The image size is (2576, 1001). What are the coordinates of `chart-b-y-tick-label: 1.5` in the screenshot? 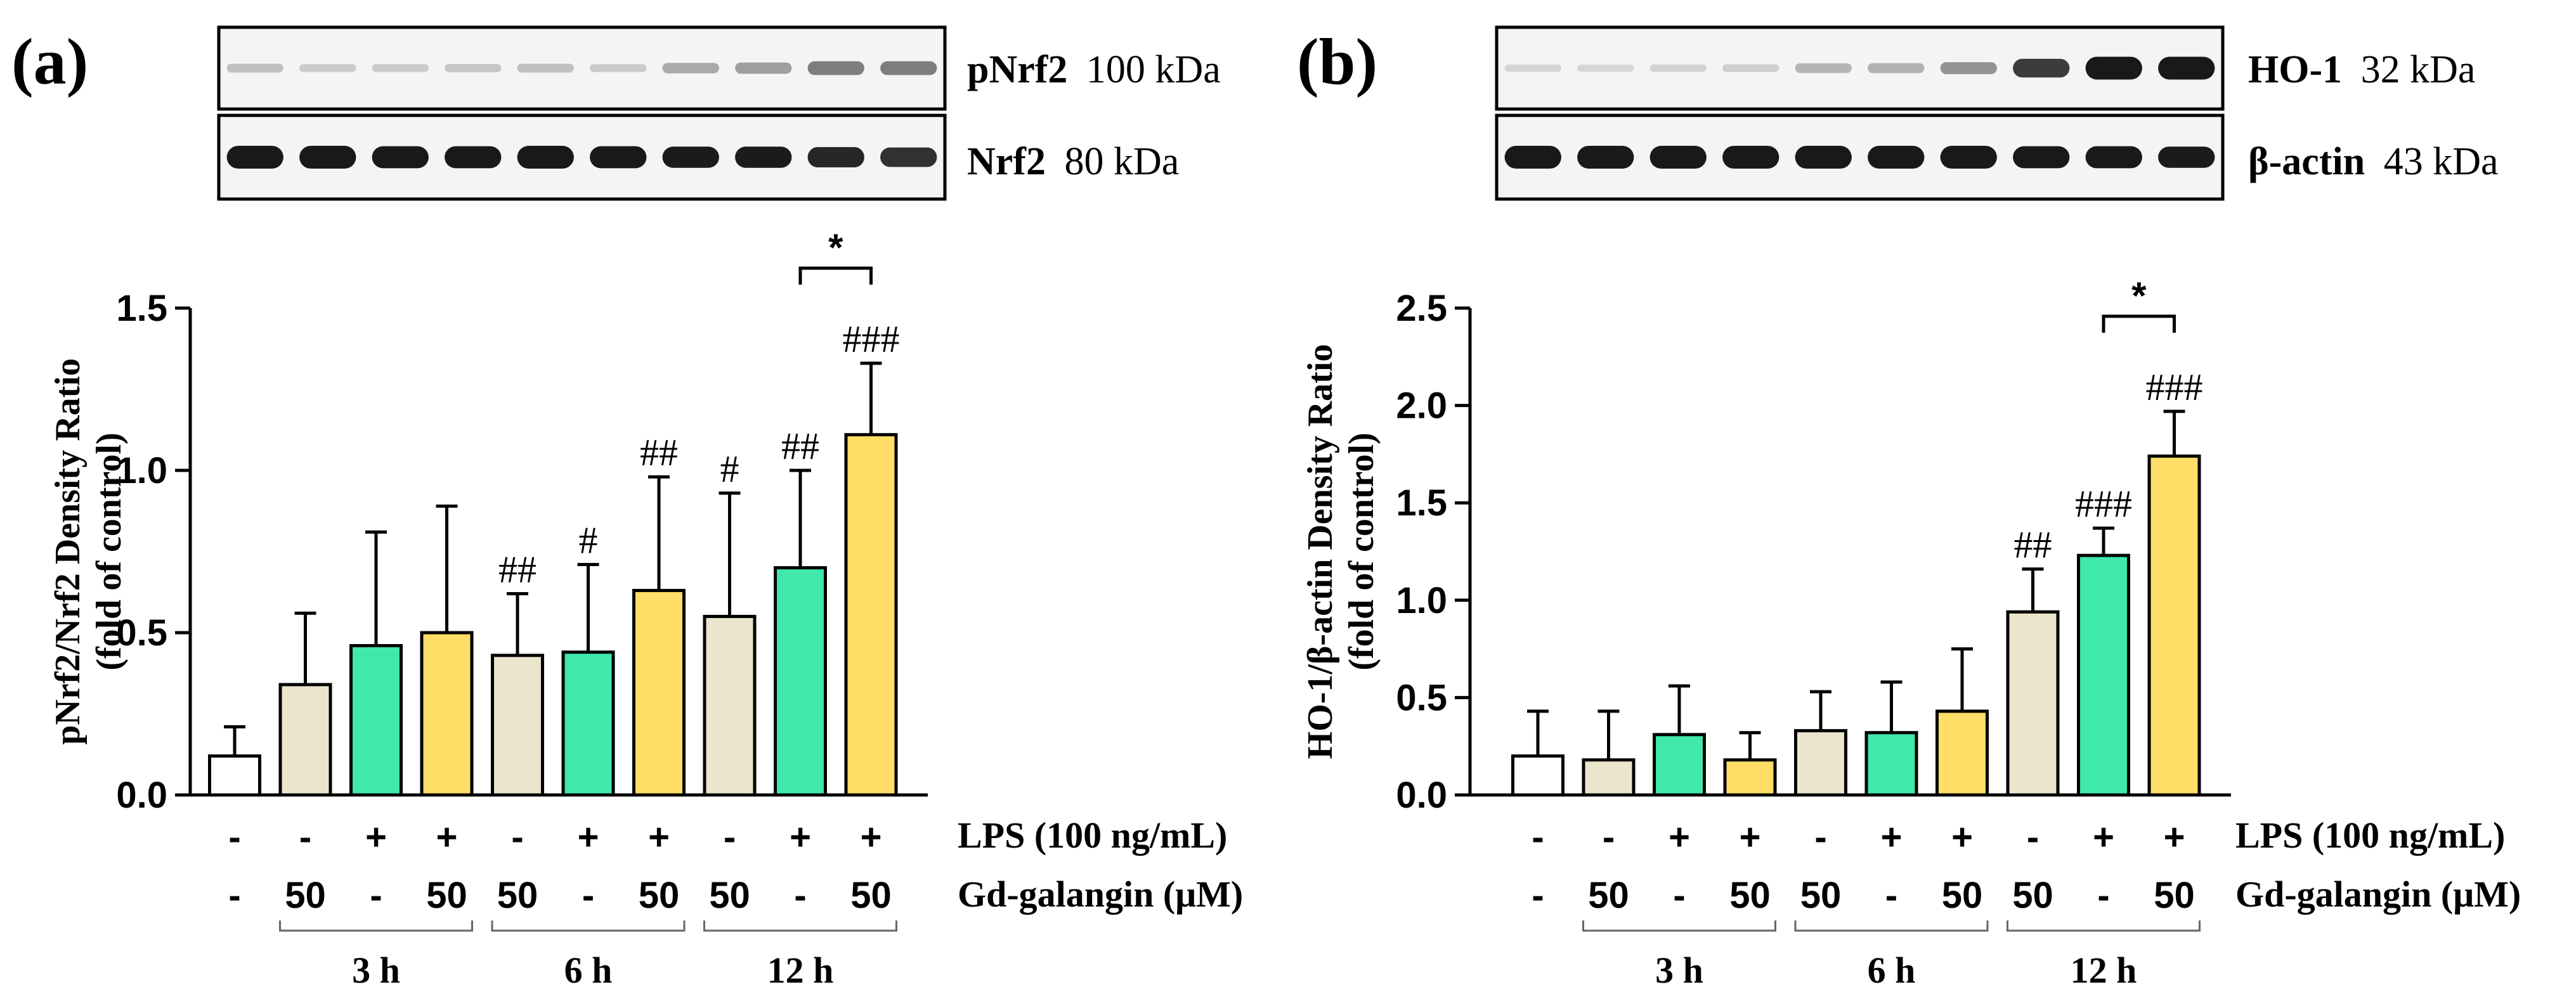 It's located at (1421, 503).